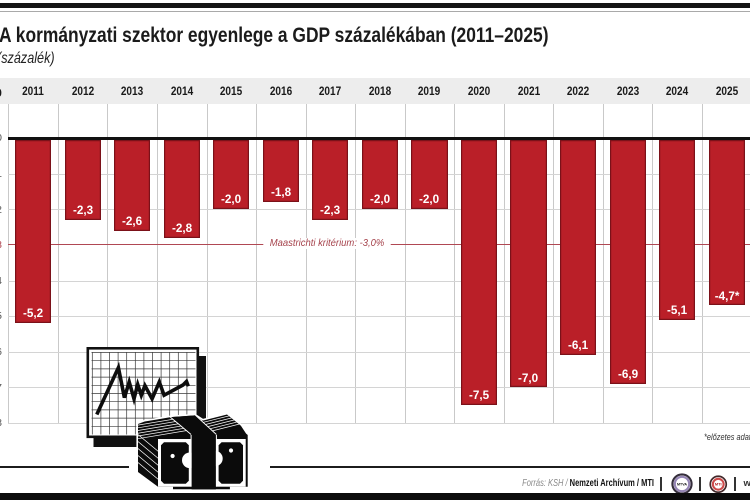 Image resolution: width=750 pixels, height=500 pixels. Describe the element at coordinates (682, 484) in the screenshot. I see `svg-text: MTVA` at that location.